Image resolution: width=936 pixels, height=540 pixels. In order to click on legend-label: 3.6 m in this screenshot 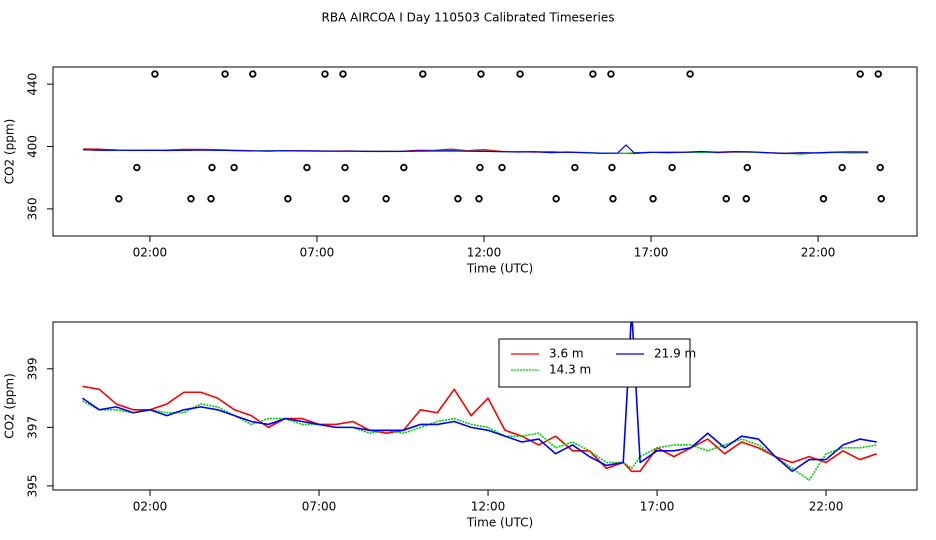, I will do `click(566, 354)`.